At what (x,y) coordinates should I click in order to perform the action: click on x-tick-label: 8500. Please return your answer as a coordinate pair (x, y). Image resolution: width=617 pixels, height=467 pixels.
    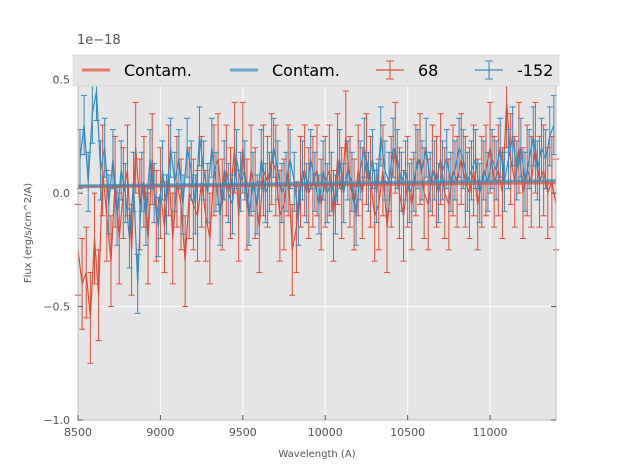
    Looking at the image, I should click on (78, 432).